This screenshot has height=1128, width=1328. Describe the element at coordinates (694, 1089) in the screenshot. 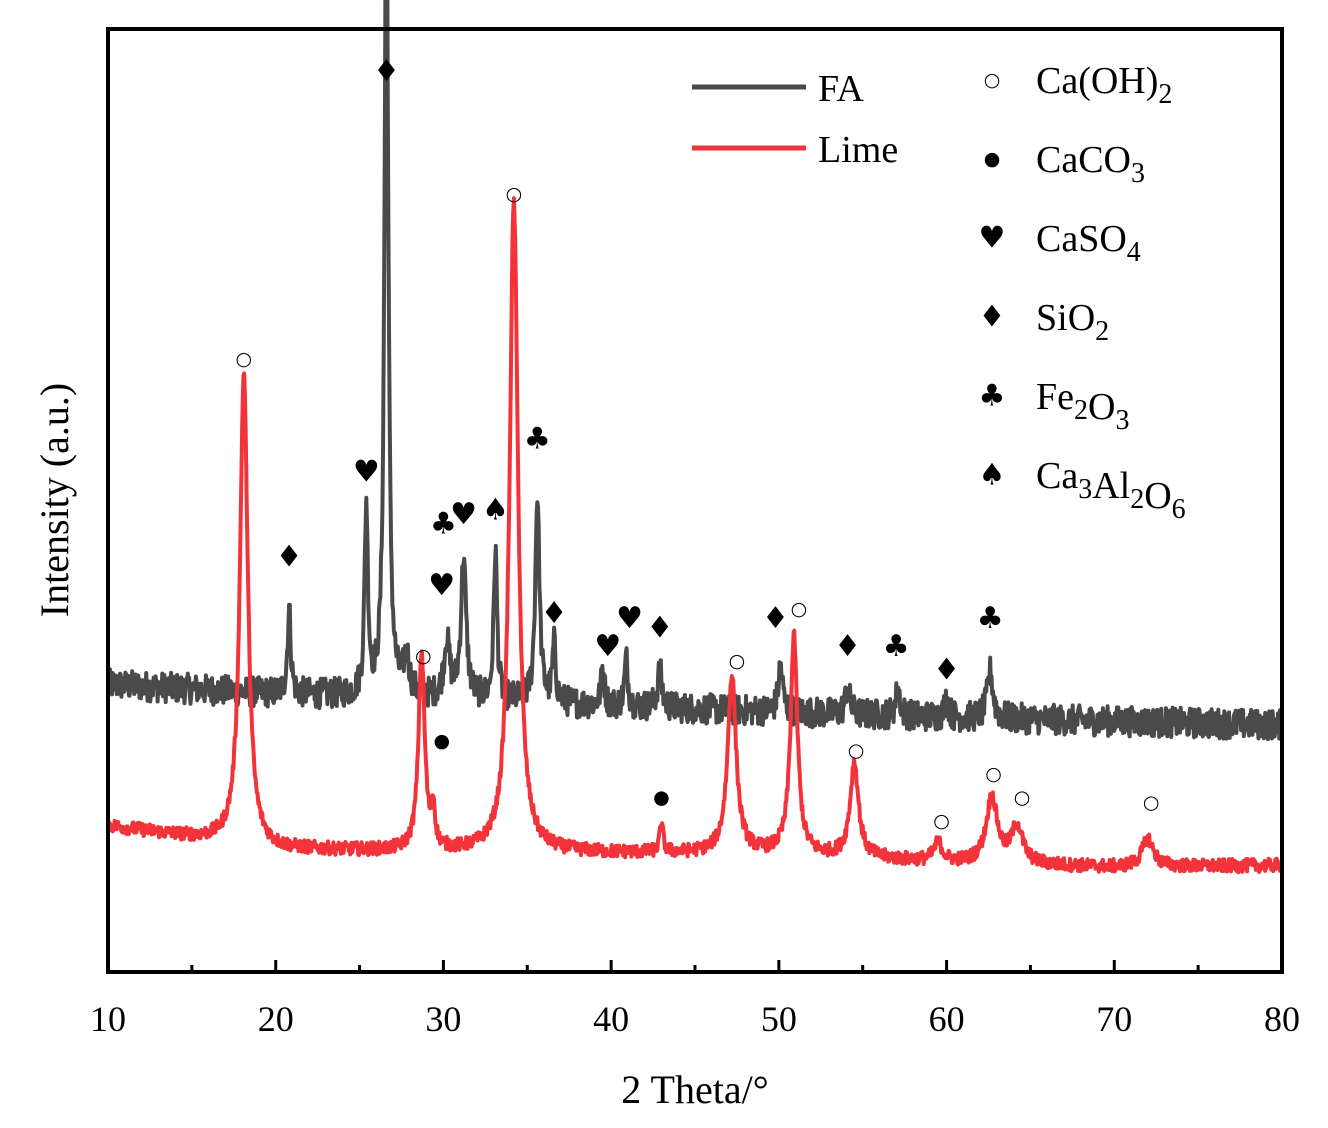

I see `x-axis-label: 2 Theta/°` at that location.